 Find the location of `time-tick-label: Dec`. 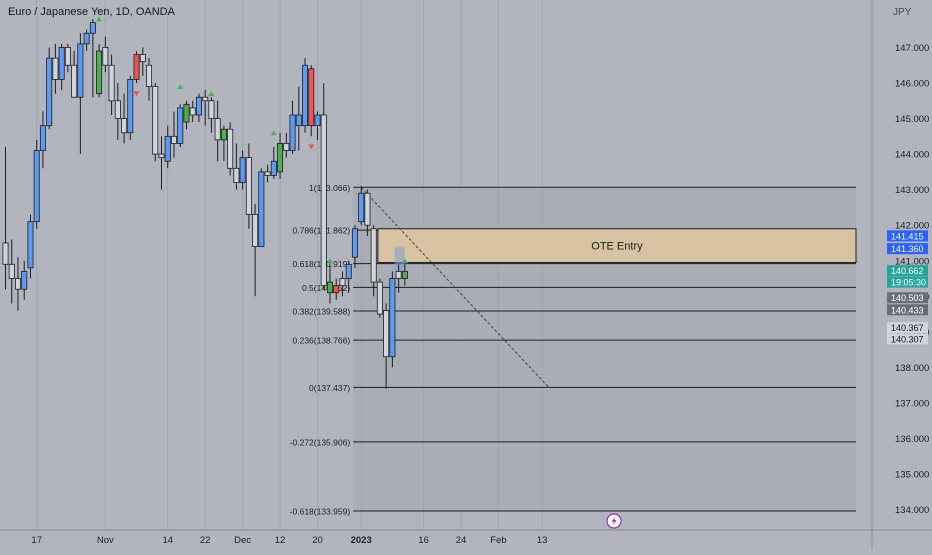

time-tick-label: Dec is located at coordinates (242, 540).